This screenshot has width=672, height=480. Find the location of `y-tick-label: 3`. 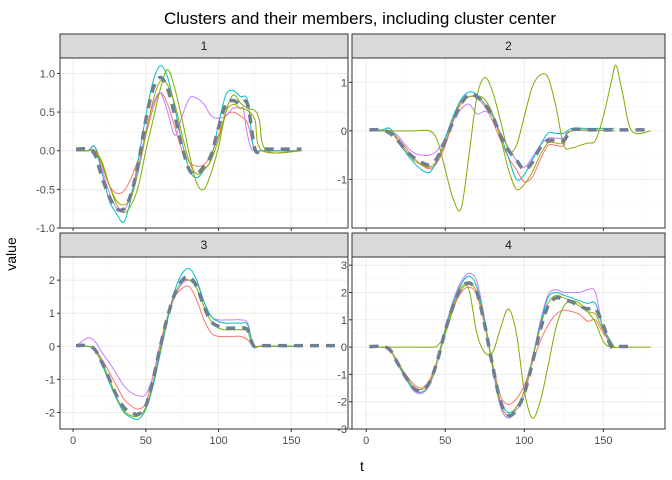

y-tick-label: 3 is located at coordinates (344, 266).